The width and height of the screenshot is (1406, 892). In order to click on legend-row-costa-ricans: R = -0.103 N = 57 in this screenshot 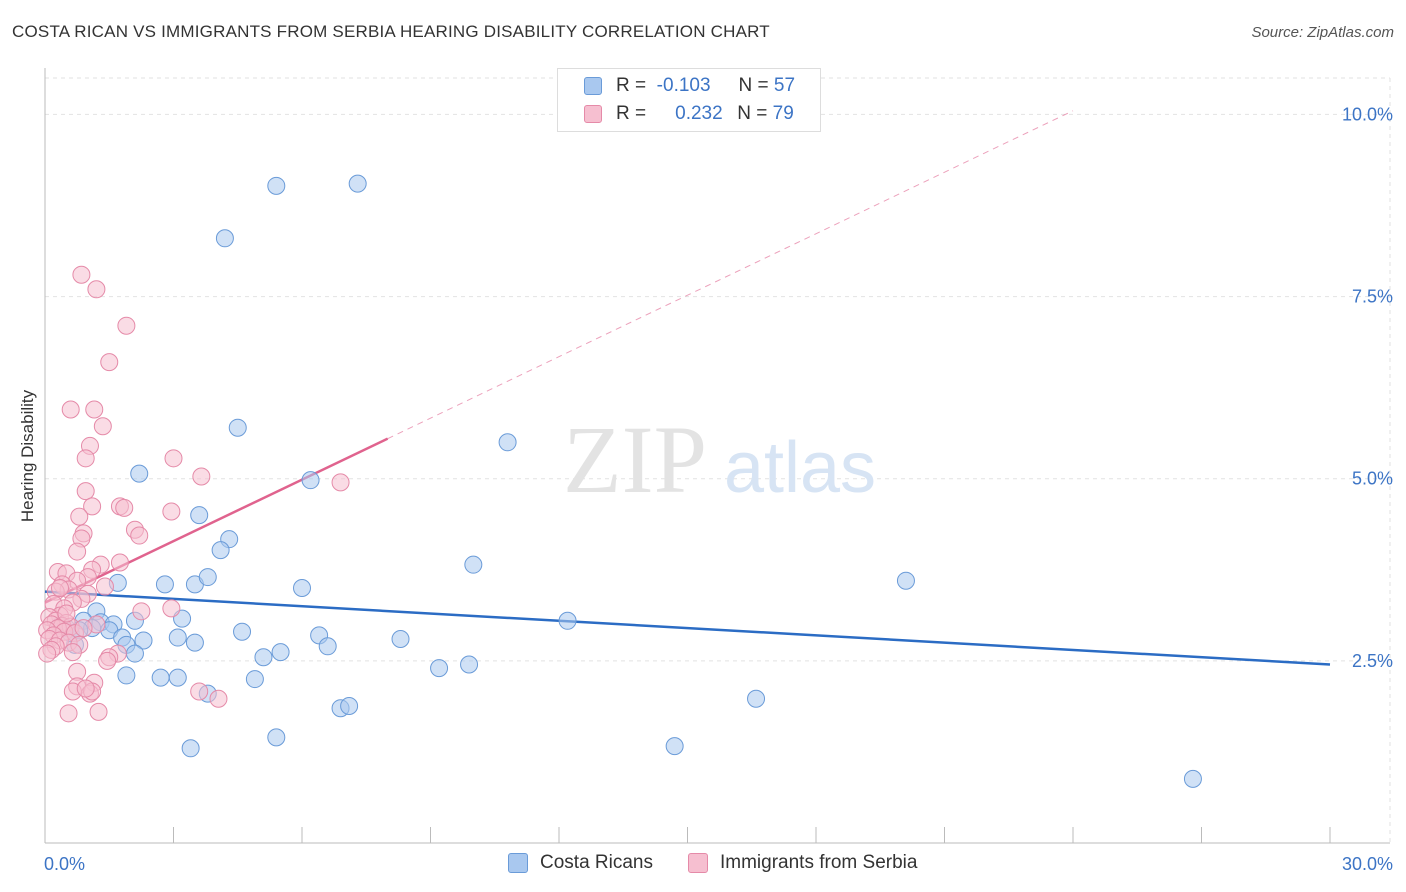, I will do `click(689, 86)`.